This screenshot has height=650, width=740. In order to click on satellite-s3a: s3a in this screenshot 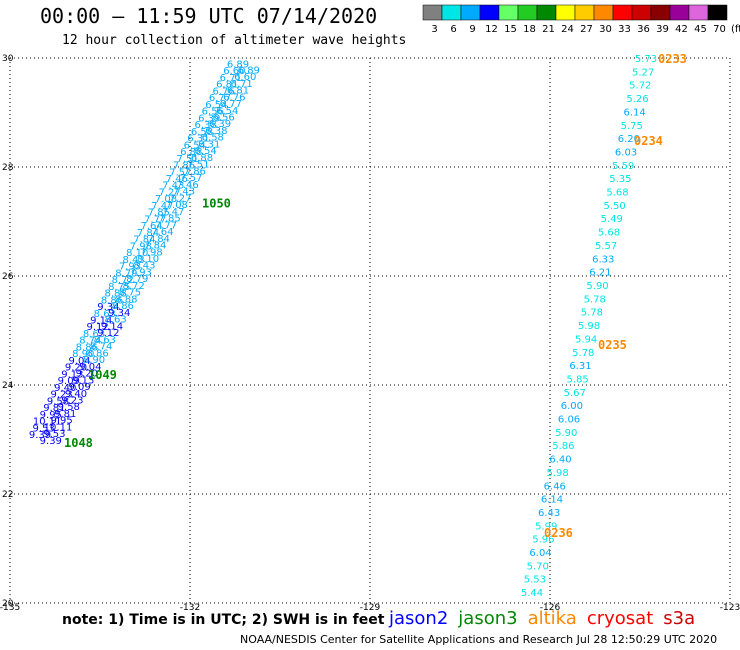, I will do `click(679, 618)`.